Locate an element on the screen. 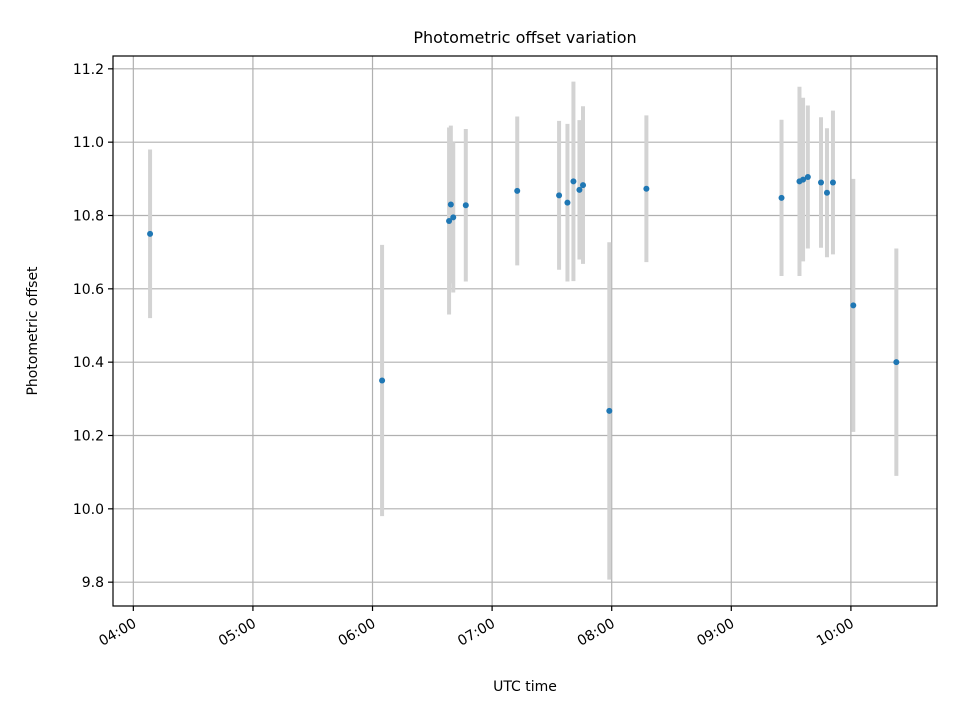  y-tick-label: 10.8 is located at coordinates (88, 217).